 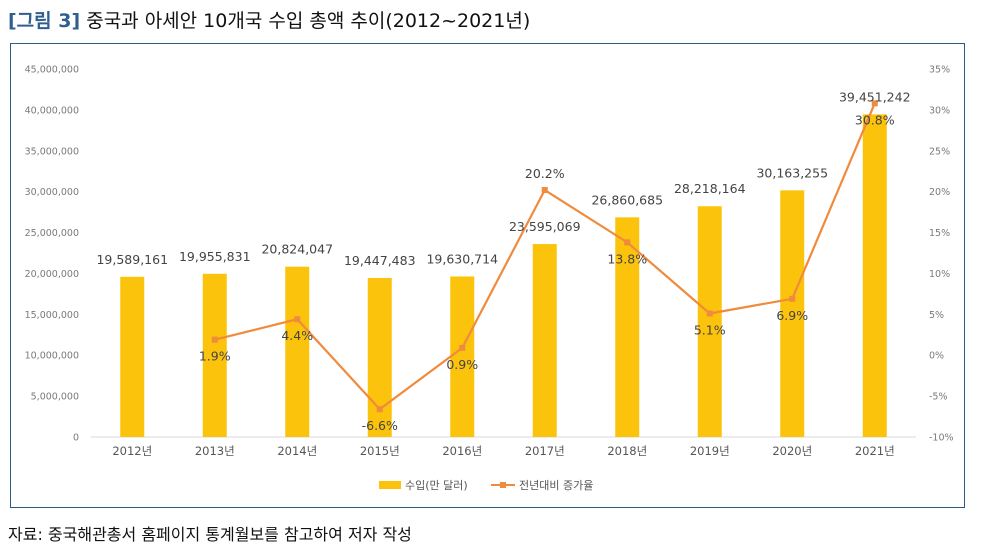 What do you see at coordinates (380, 451) in the screenshot?
I see `x-tick-label: 2015년` at bounding box center [380, 451].